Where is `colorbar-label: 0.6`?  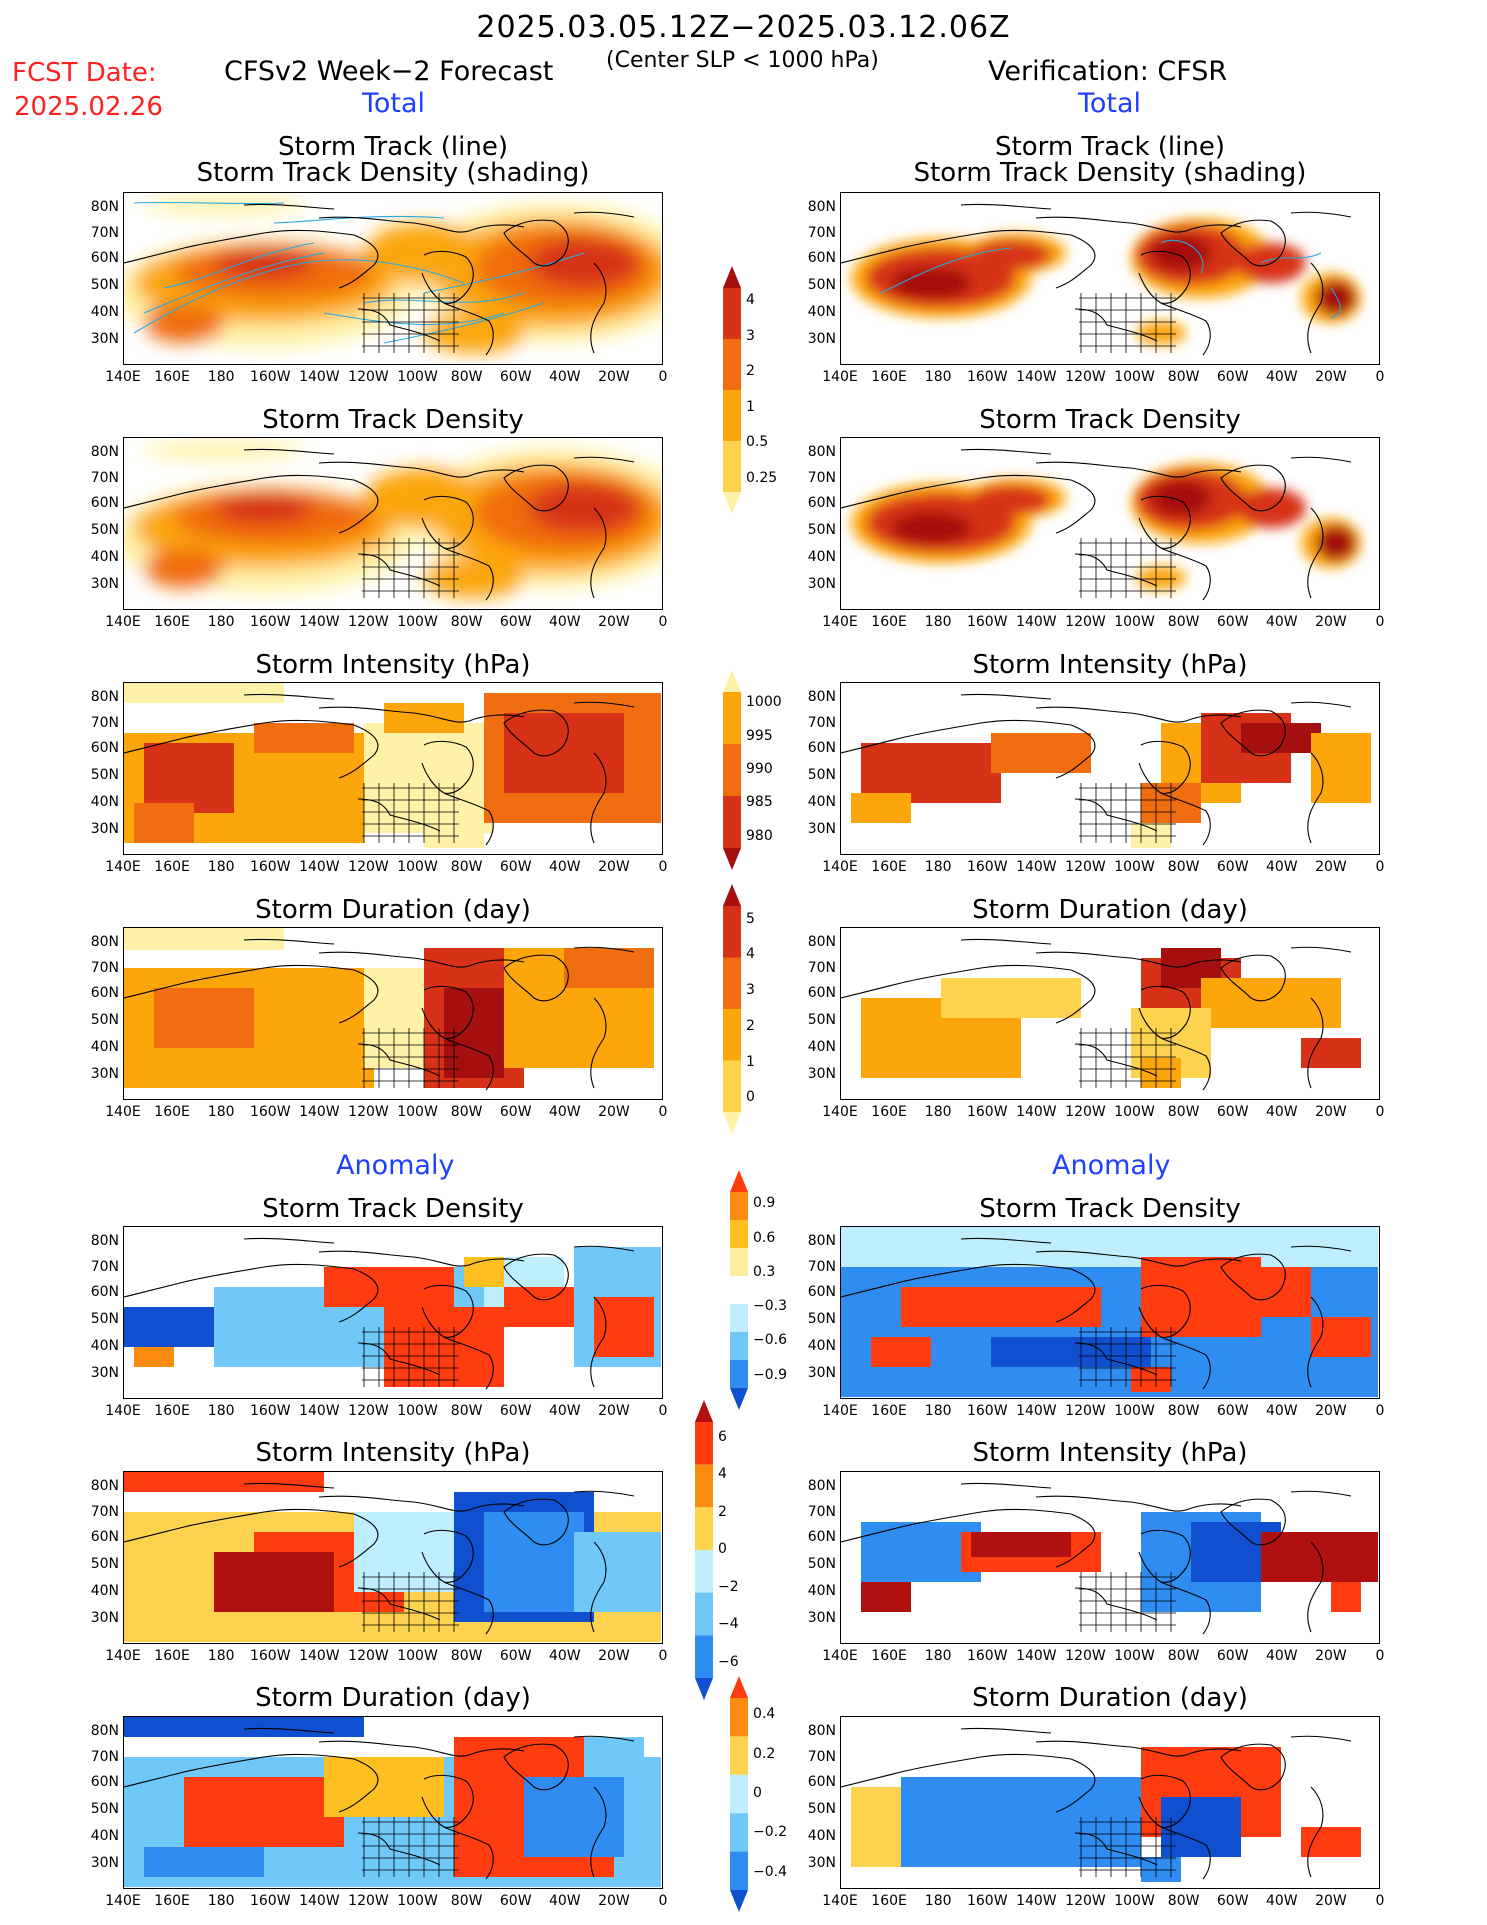 colorbar-label: 0.6 is located at coordinates (764, 1237).